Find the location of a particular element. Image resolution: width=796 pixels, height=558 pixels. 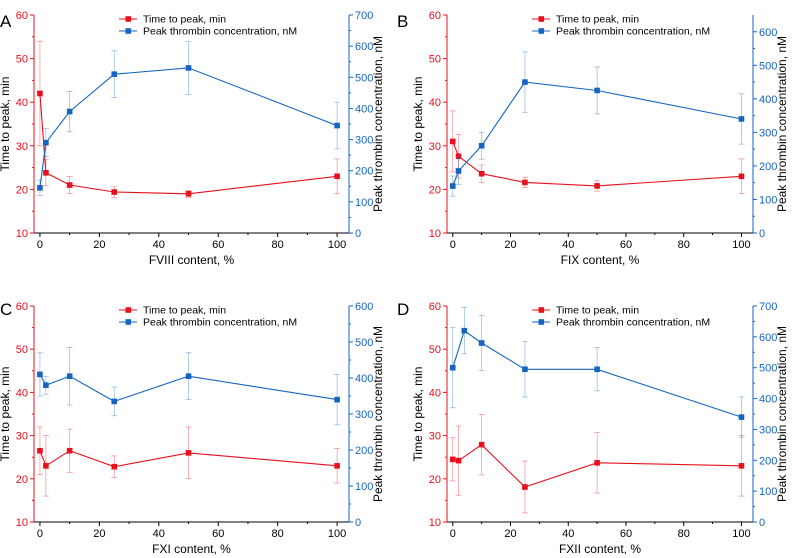

x-tick-label: 60 is located at coordinates (626, 534).